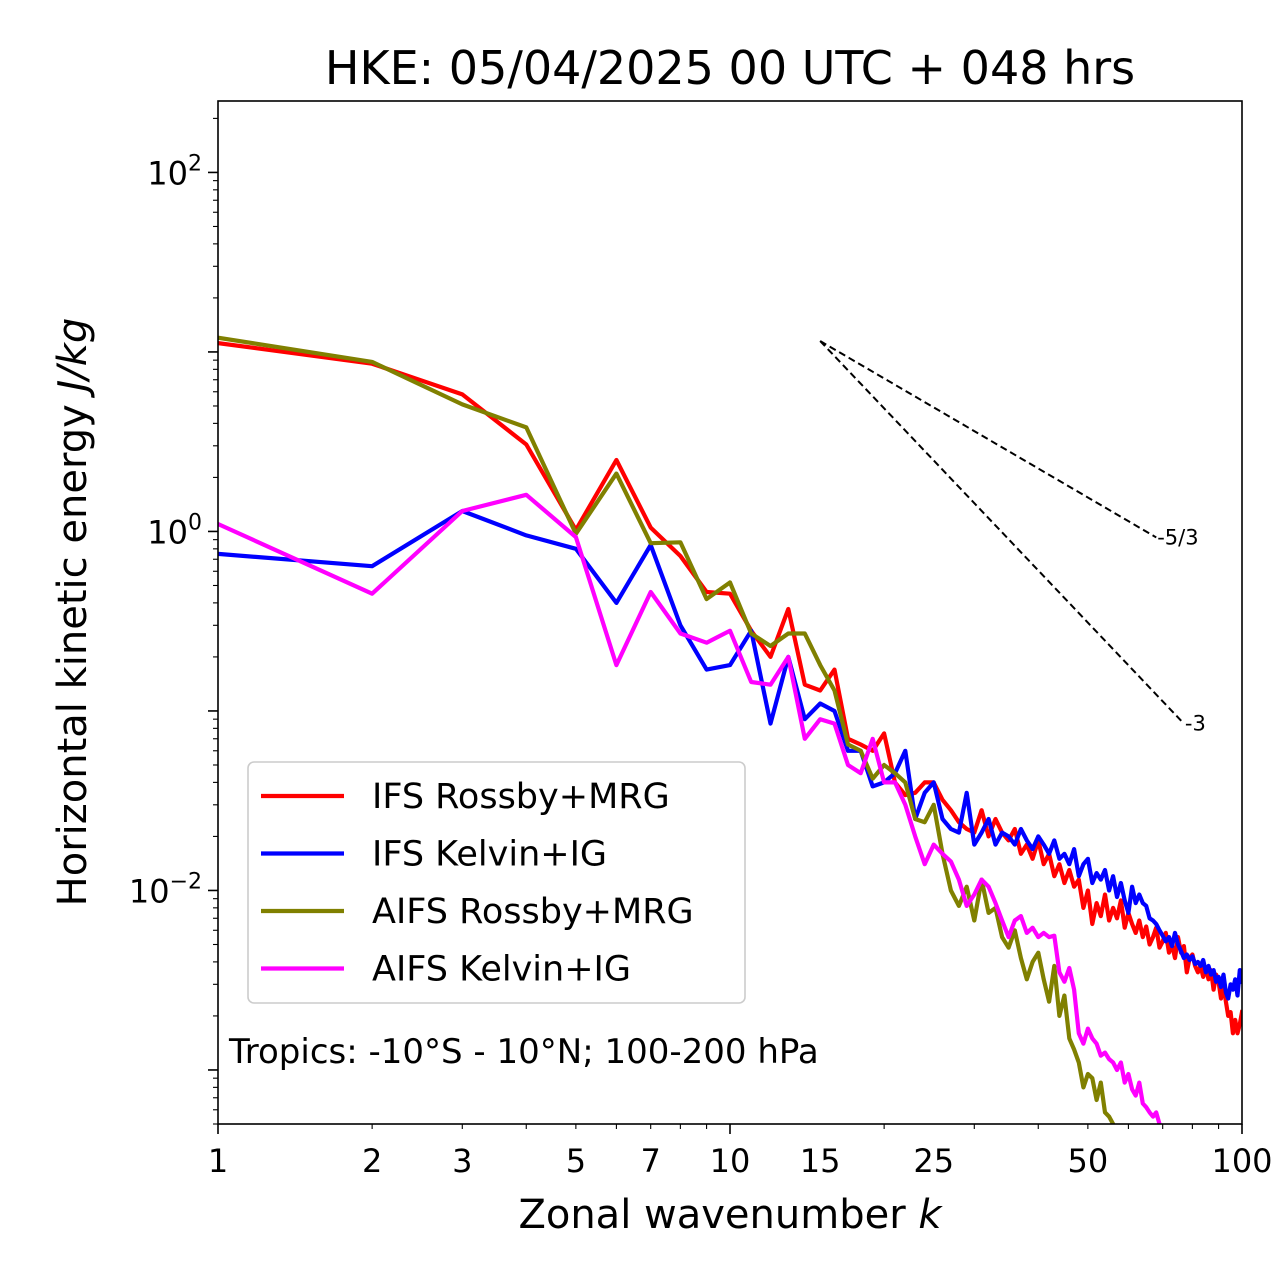  I want to click on x-axis-variable: k, so click(930, 1215).